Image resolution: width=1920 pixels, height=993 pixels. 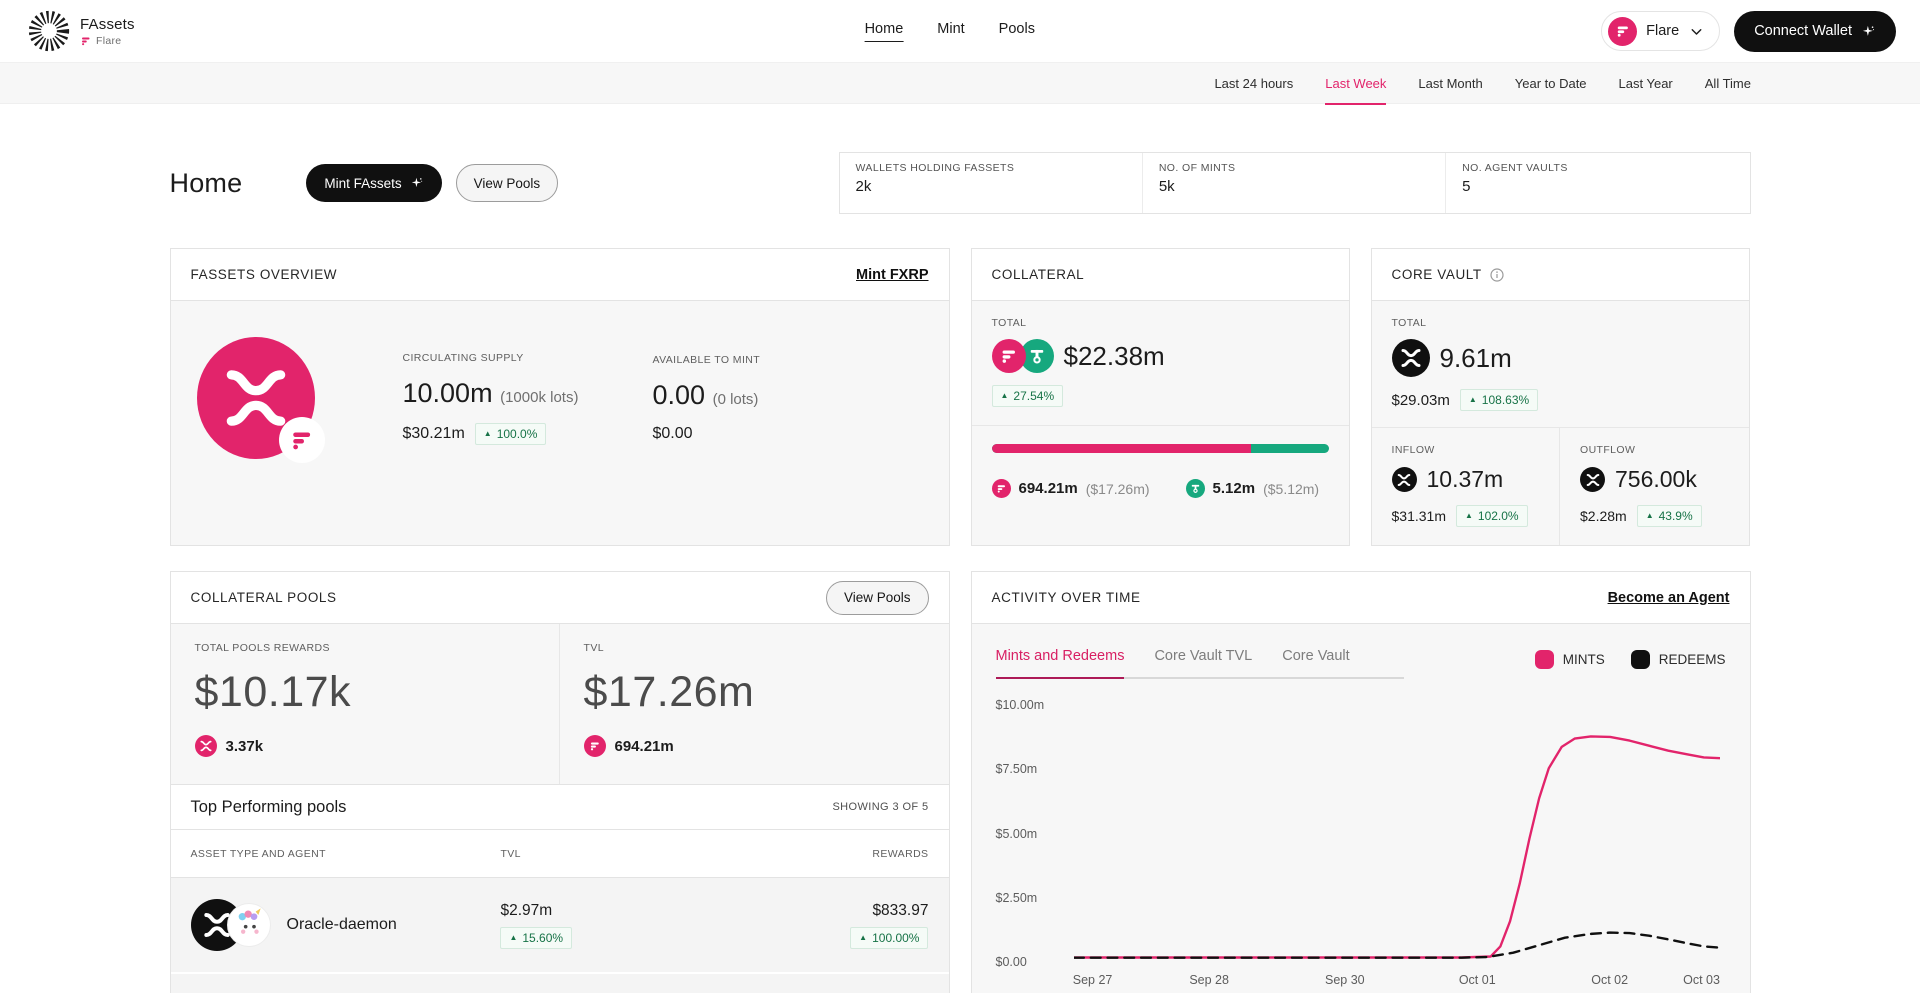 I want to click on filter-last-month: Last Month, so click(x=1450, y=83).